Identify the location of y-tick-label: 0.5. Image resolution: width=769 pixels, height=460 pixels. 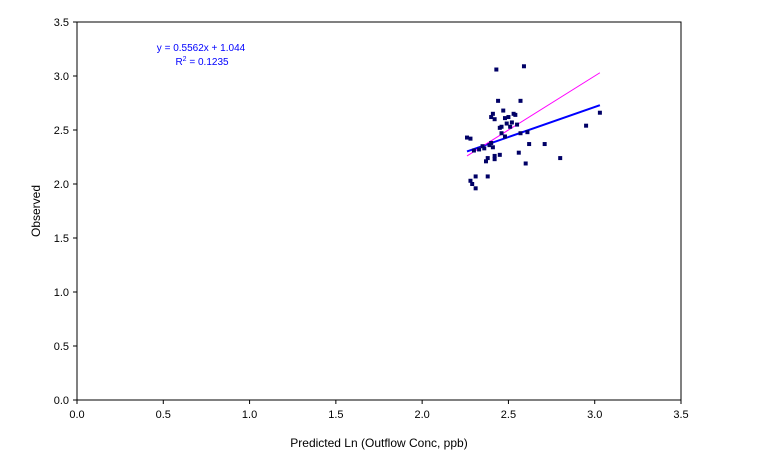
(61, 347).